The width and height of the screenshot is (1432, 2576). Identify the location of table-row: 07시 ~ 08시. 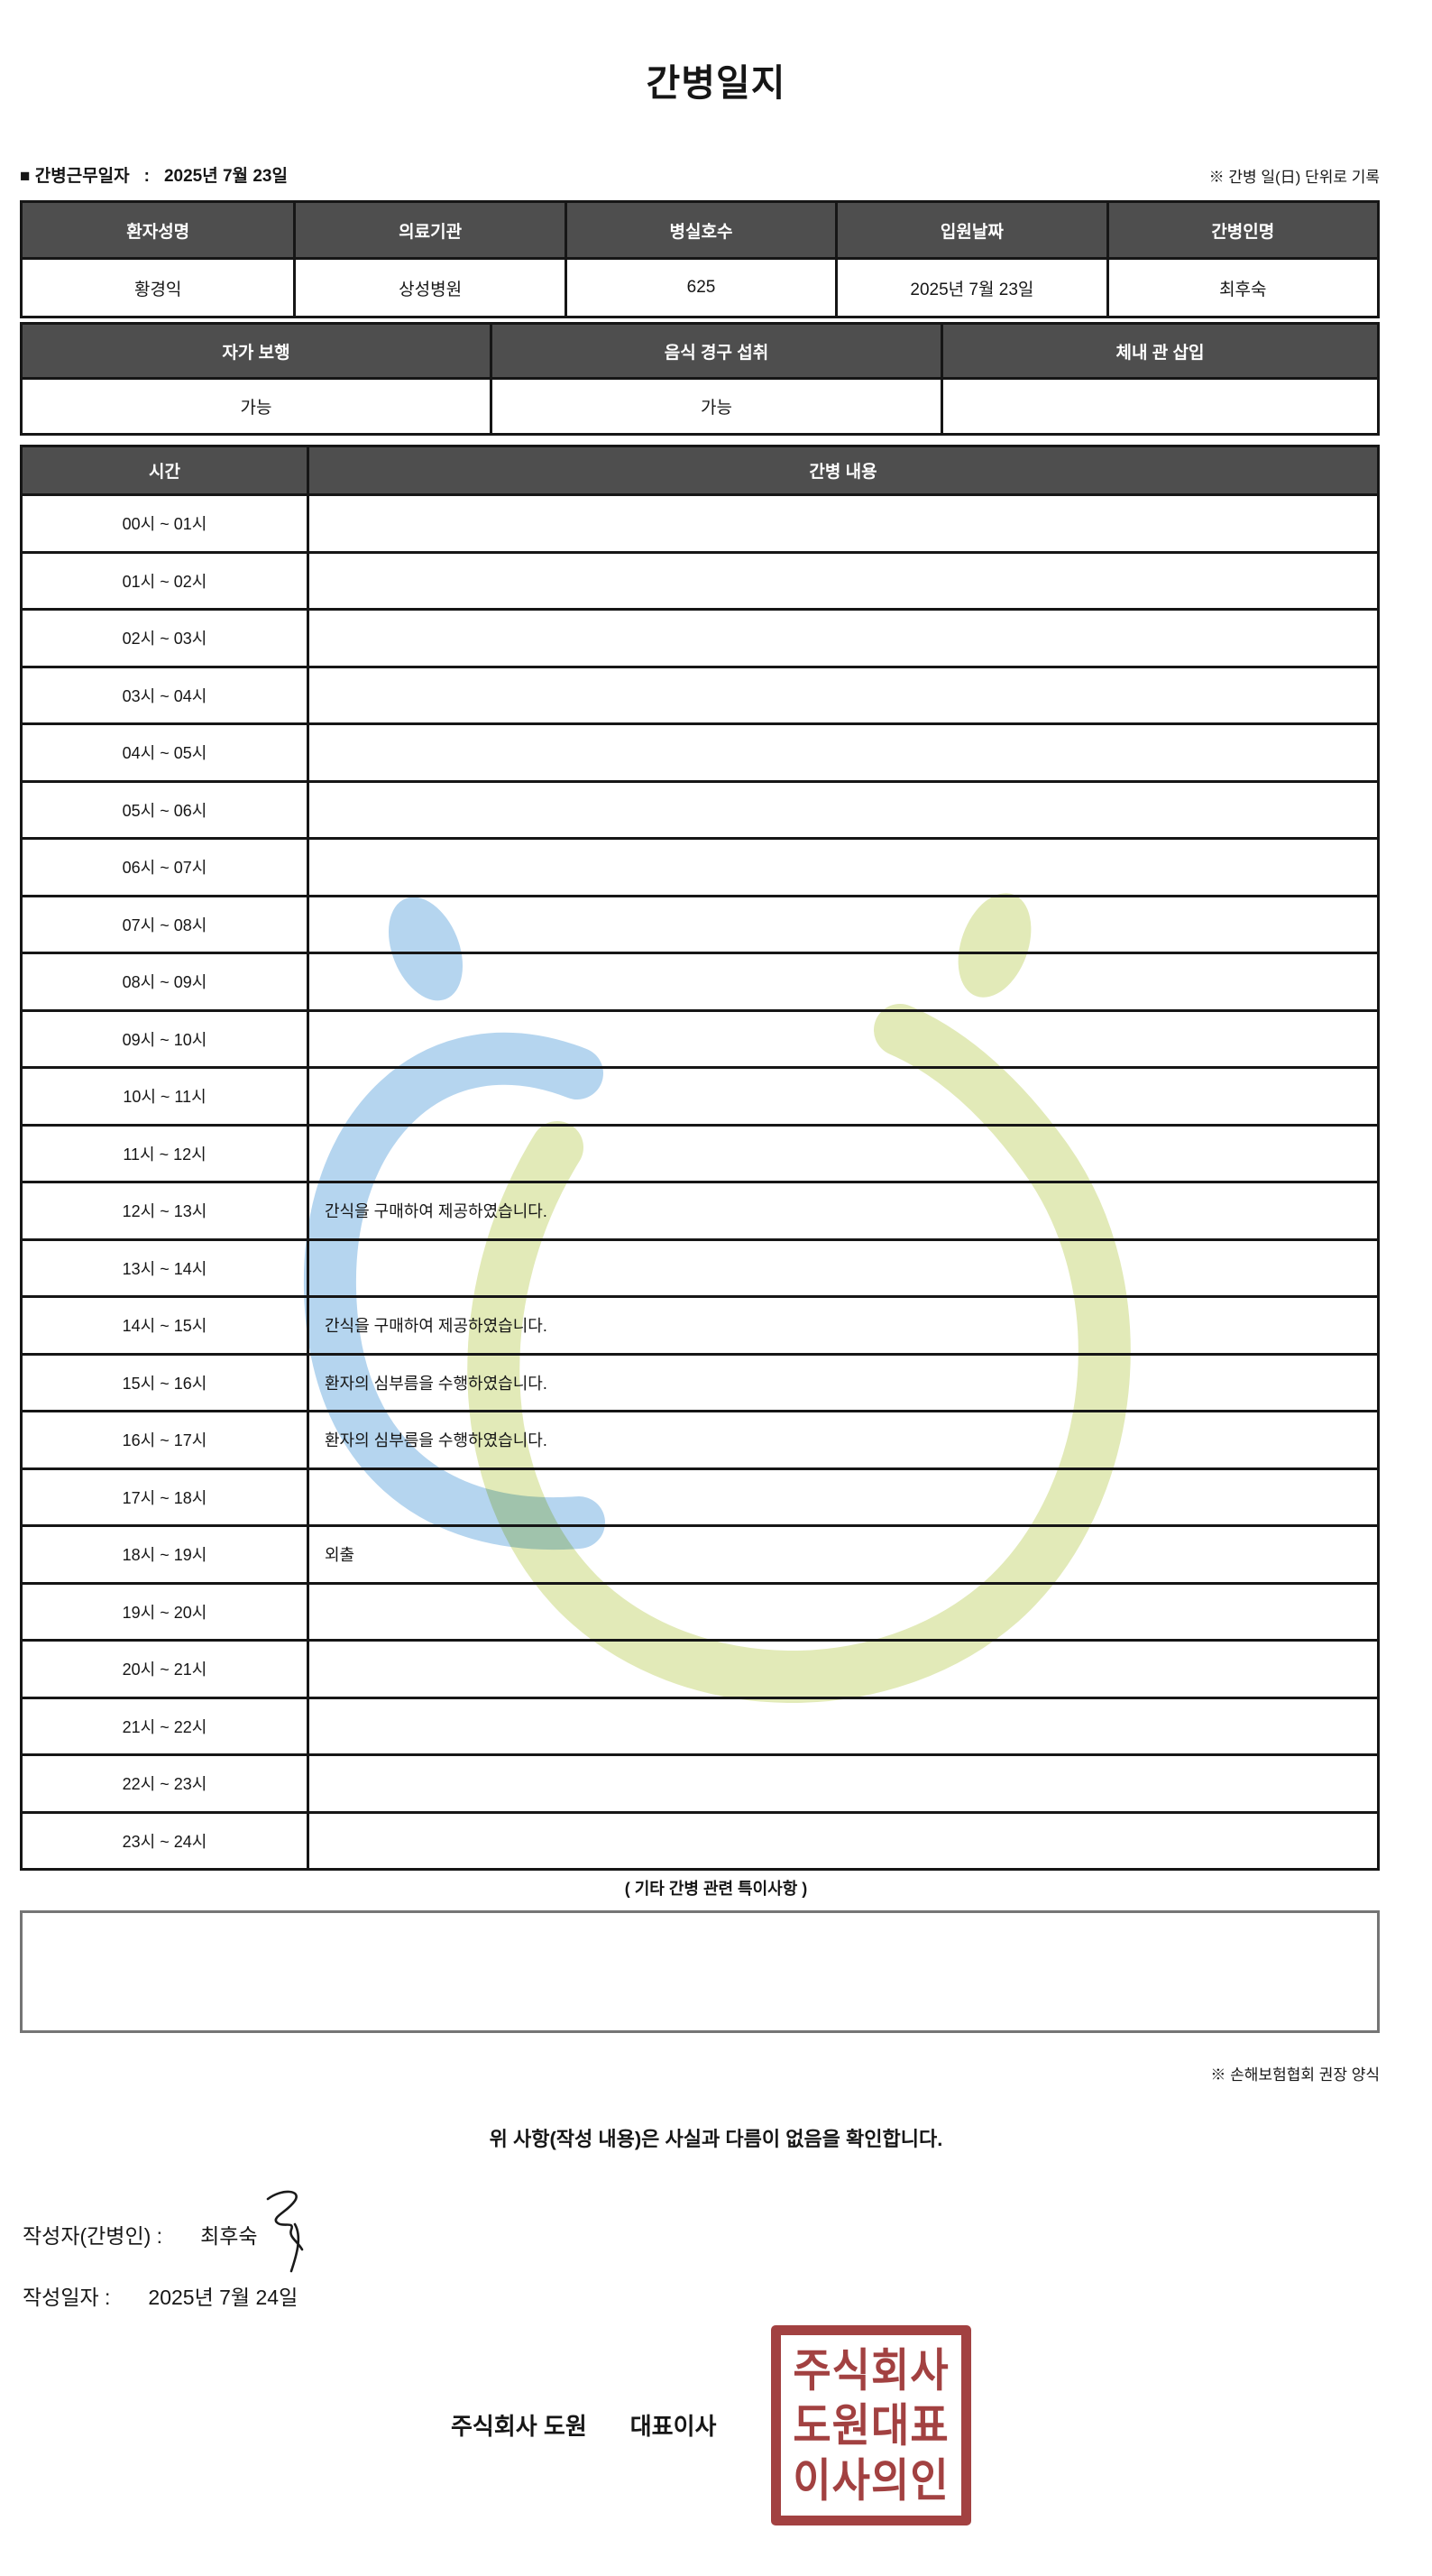
(700, 923).